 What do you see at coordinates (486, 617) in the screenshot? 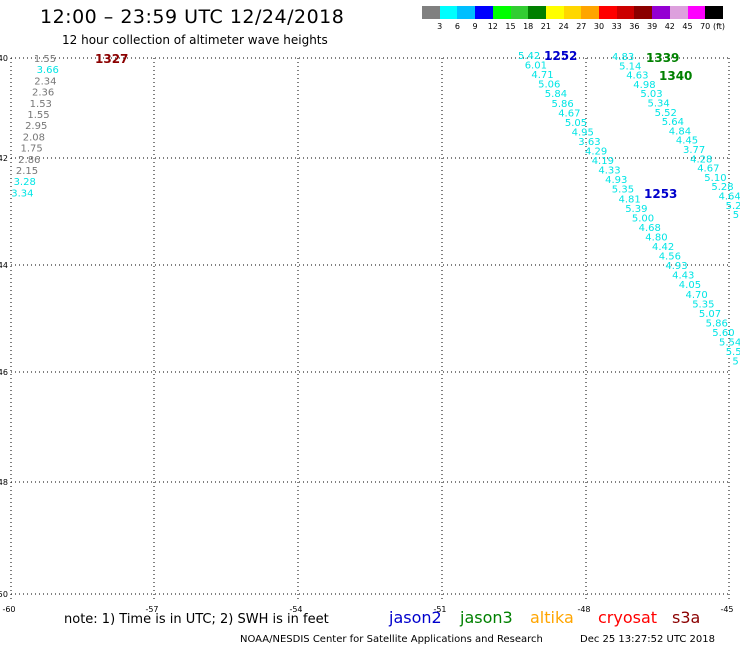
I see `satellite-label-jason3: jason3` at bounding box center [486, 617].